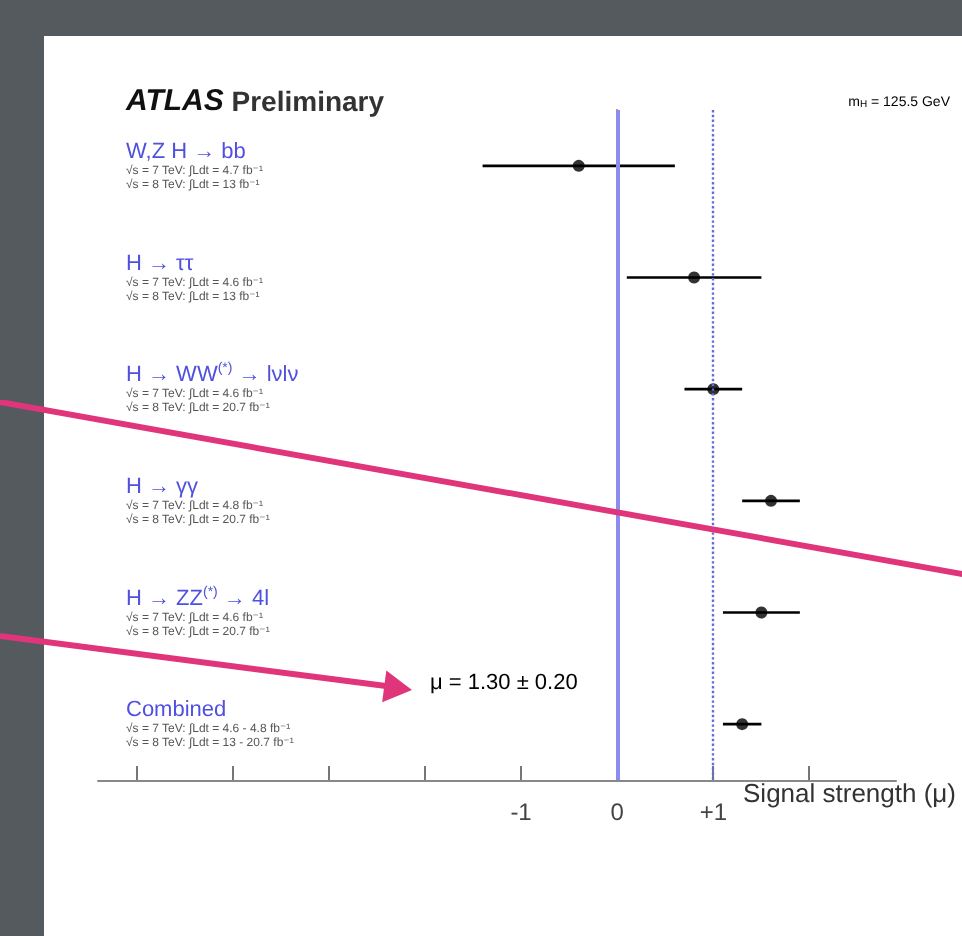 Image resolution: width=962 pixels, height=936 pixels. What do you see at coordinates (504, 683) in the screenshot?
I see `annotation: μ = 1.30 ± 0.20` at bounding box center [504, 683].